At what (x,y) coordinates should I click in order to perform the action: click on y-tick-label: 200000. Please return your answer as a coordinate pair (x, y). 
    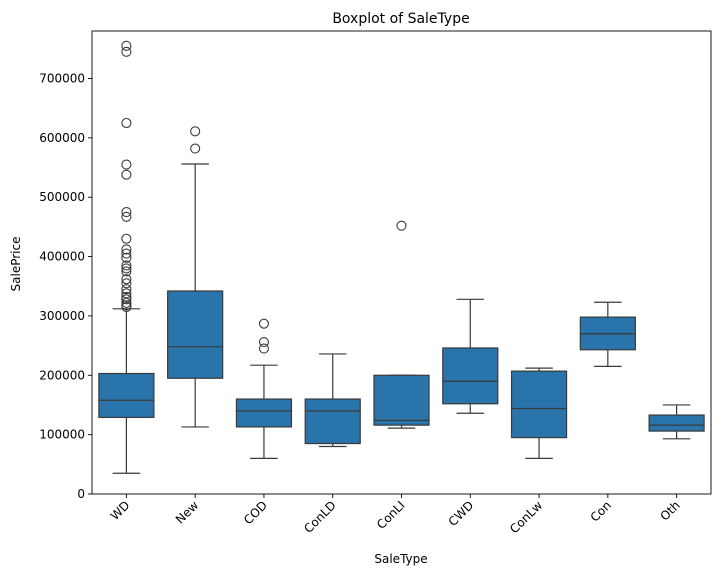
    Looking at the image, I should click on (62, 375).